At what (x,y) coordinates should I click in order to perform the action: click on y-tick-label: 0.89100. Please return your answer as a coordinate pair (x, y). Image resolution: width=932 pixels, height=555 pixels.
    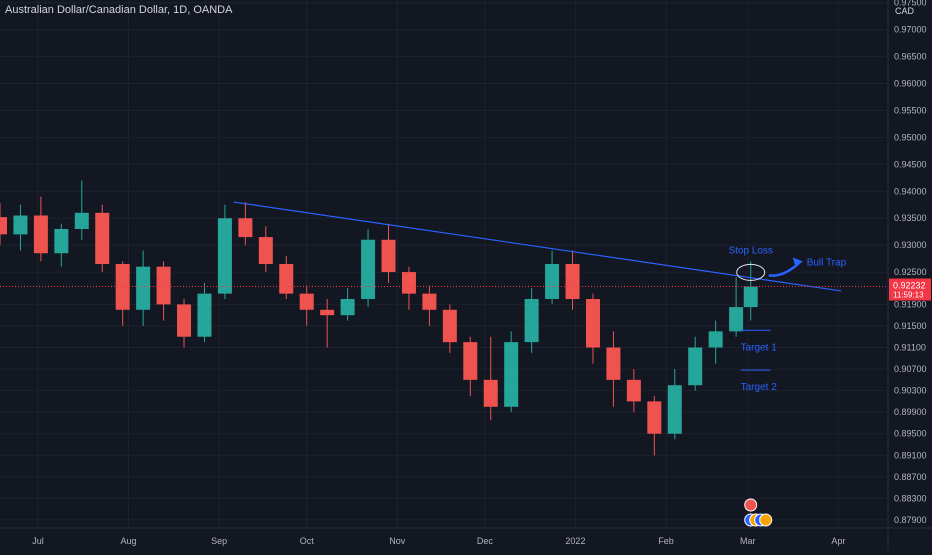
    Looking at the image, I should click on (910, 455).